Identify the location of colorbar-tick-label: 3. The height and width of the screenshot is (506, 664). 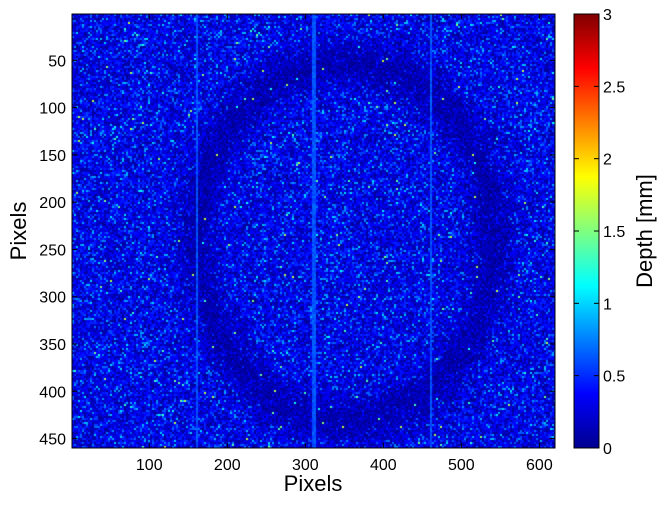
(607, 15).